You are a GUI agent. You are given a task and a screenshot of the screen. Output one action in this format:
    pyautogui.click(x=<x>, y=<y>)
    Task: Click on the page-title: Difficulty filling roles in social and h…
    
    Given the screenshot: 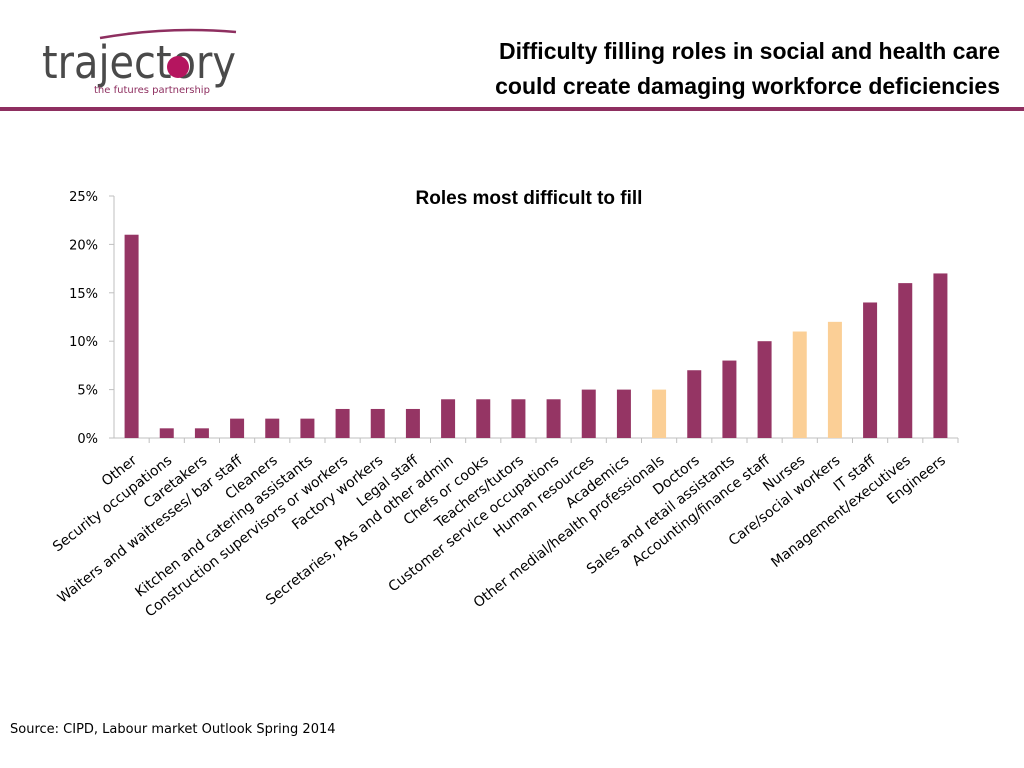 What is the action you would take?
    pyautogui.click(x=670, y=69)
    